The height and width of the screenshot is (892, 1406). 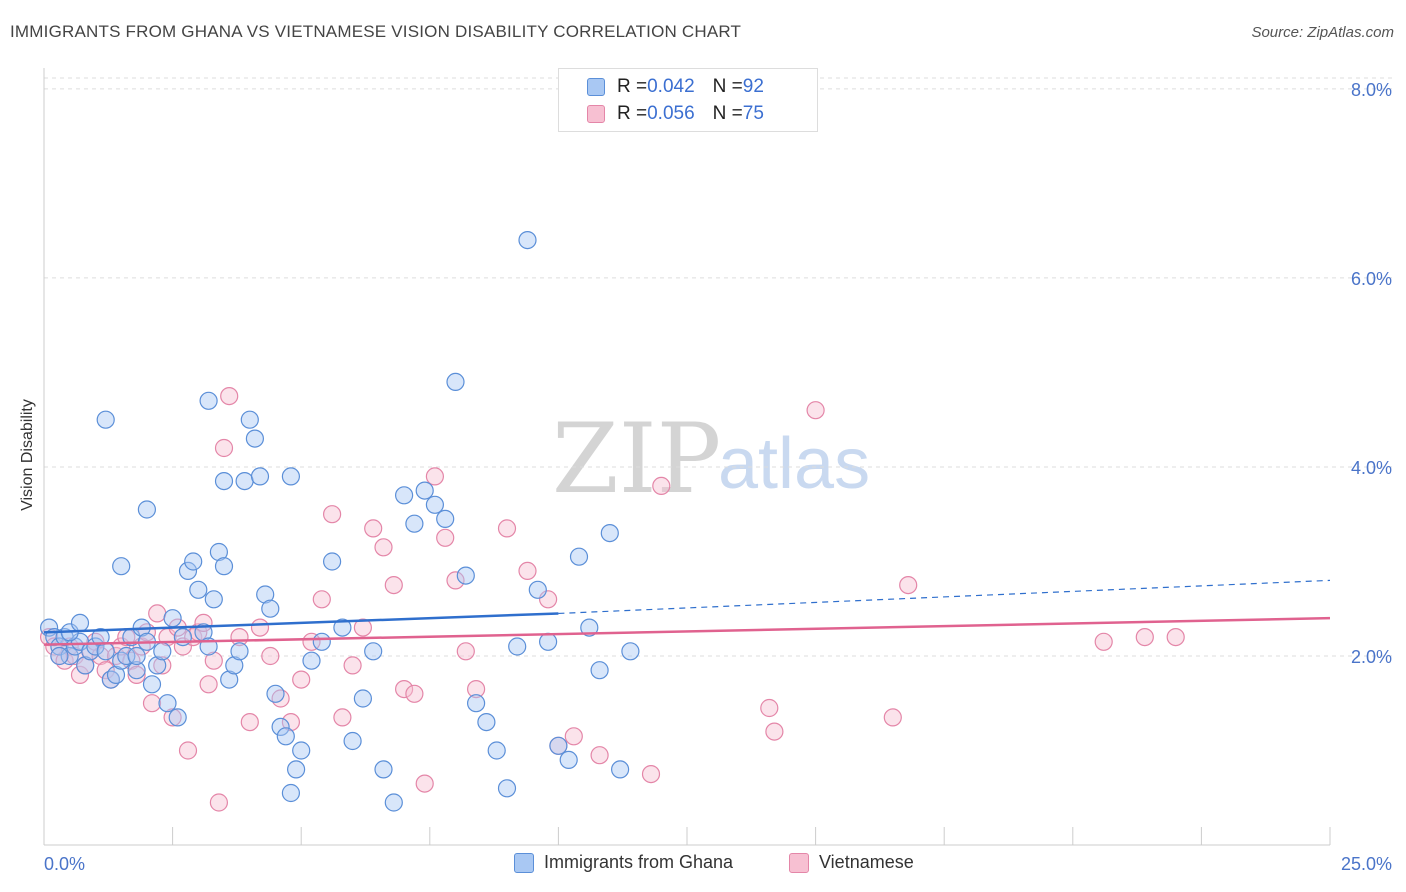 I want to click on legend-row-ghana: R = 0.042 N = 92, so click(x=675, y=87).